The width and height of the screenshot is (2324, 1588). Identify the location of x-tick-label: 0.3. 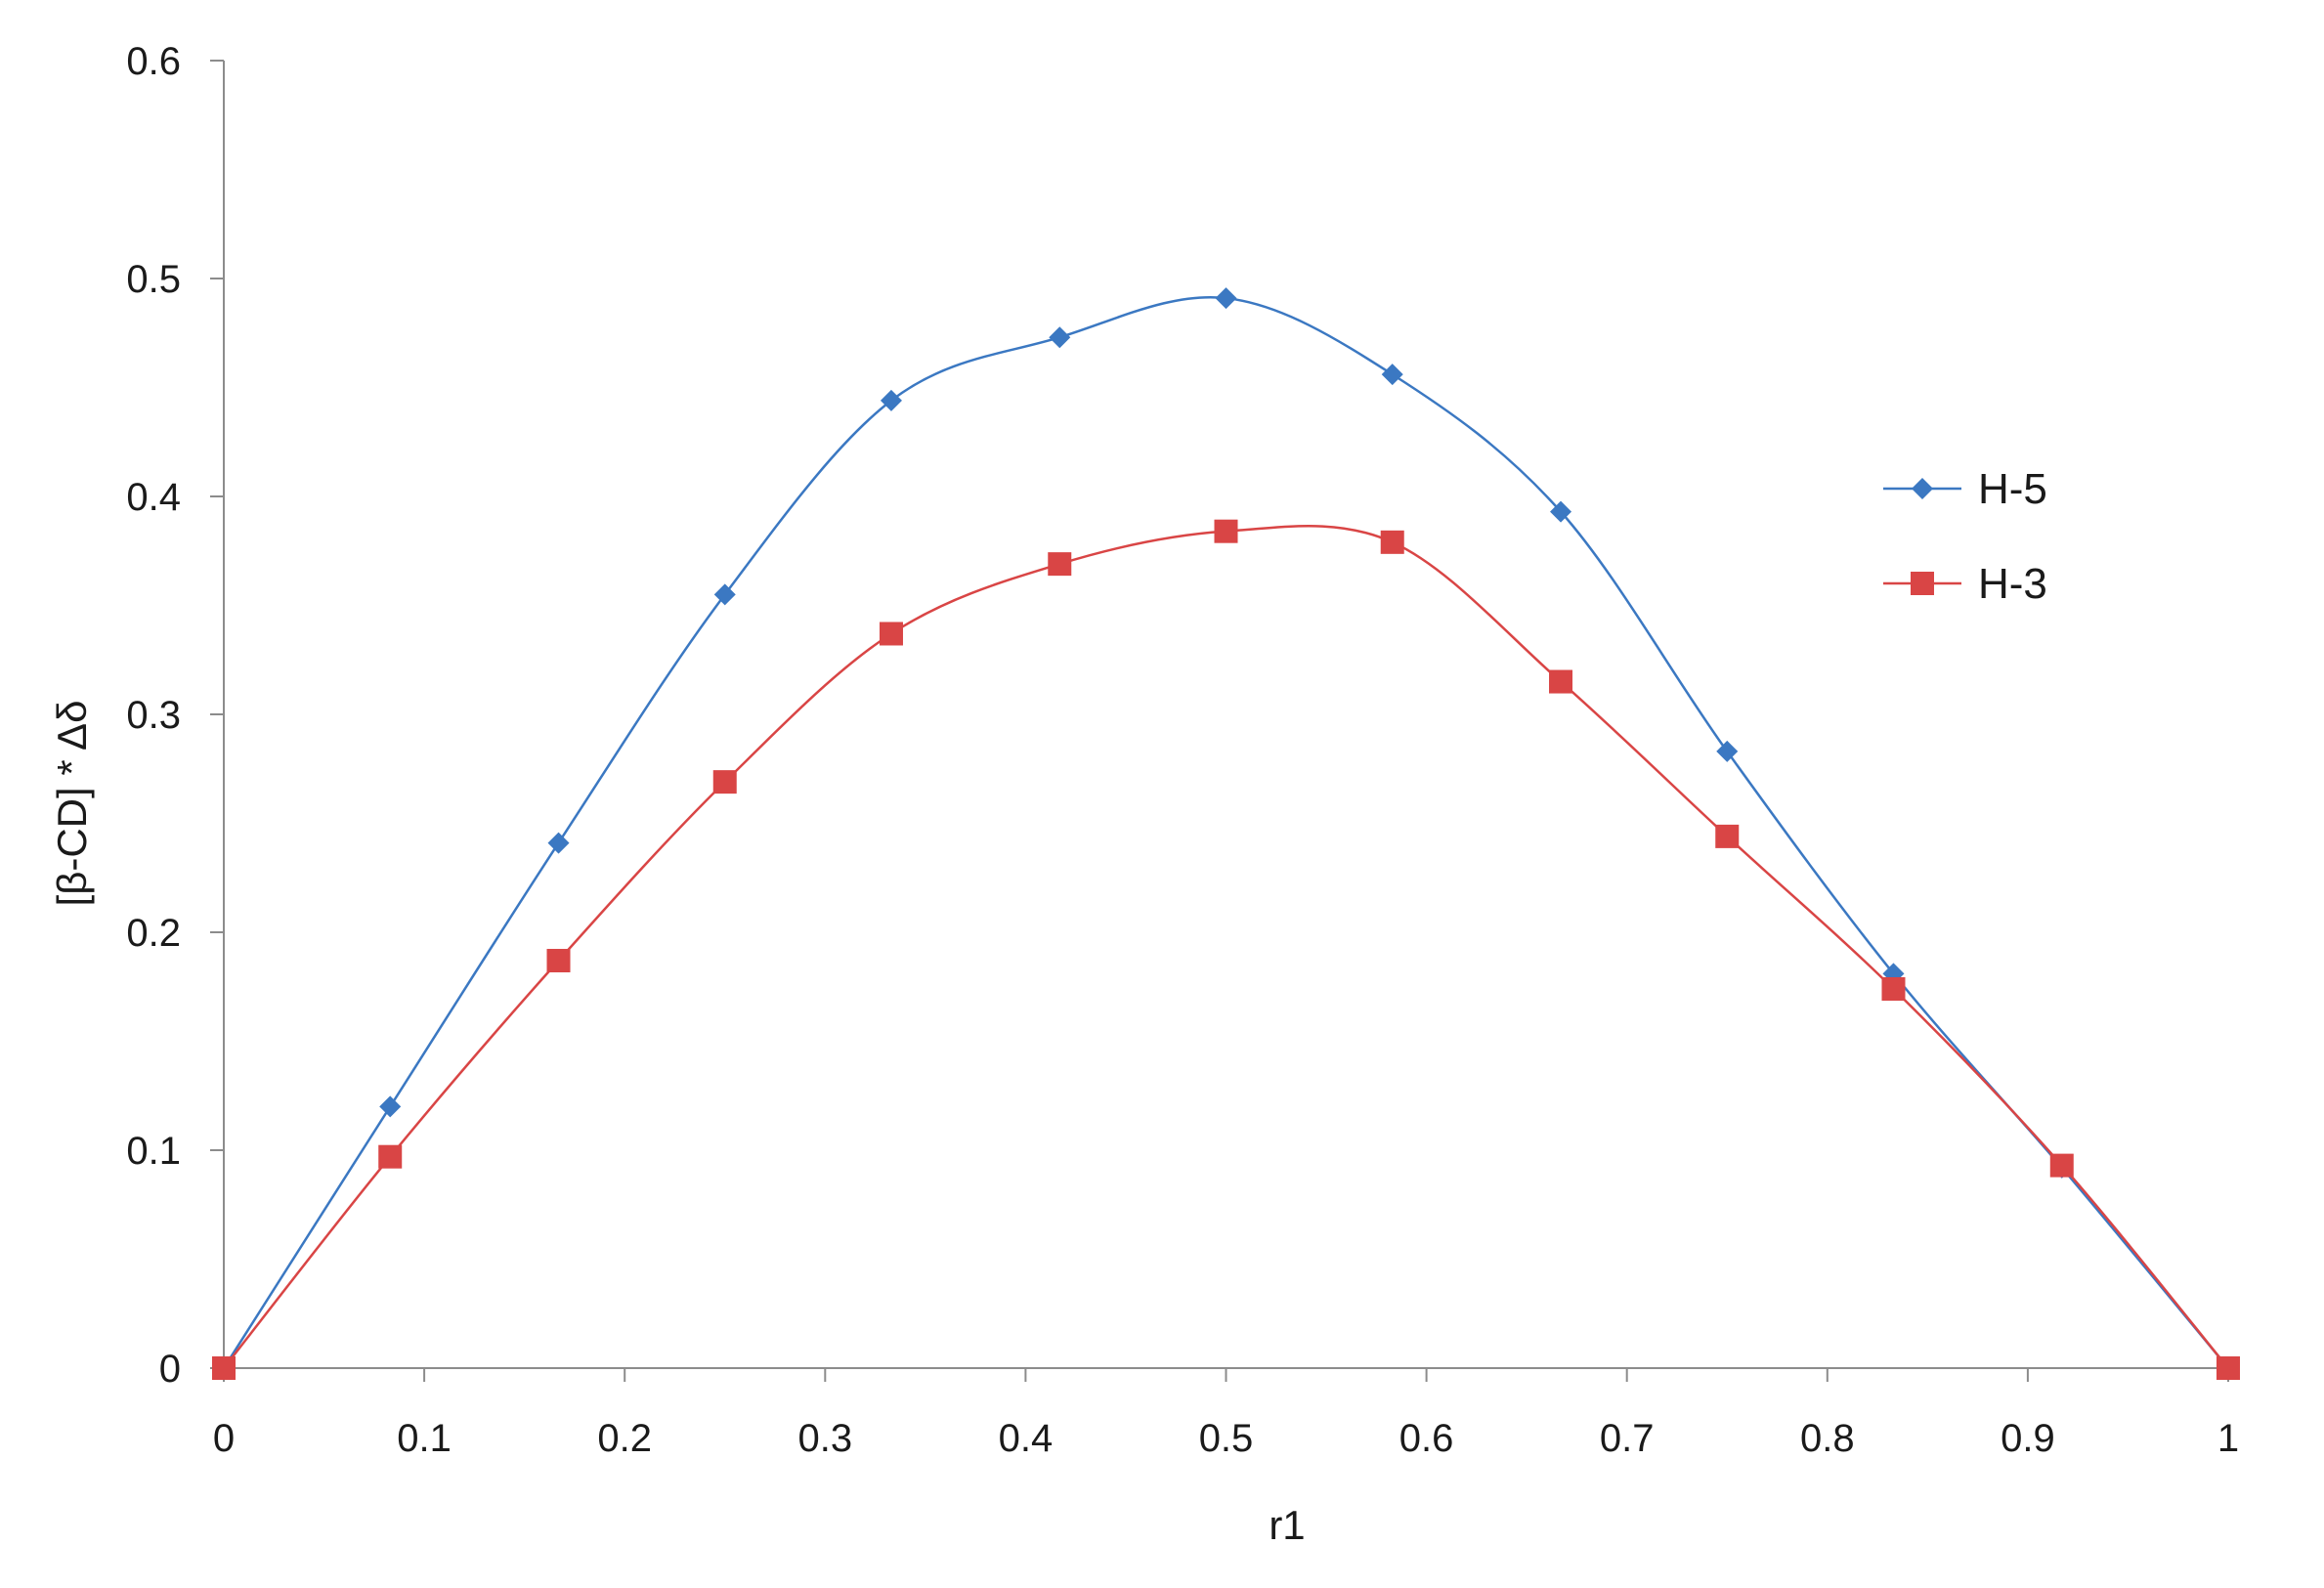
(824, 1438).